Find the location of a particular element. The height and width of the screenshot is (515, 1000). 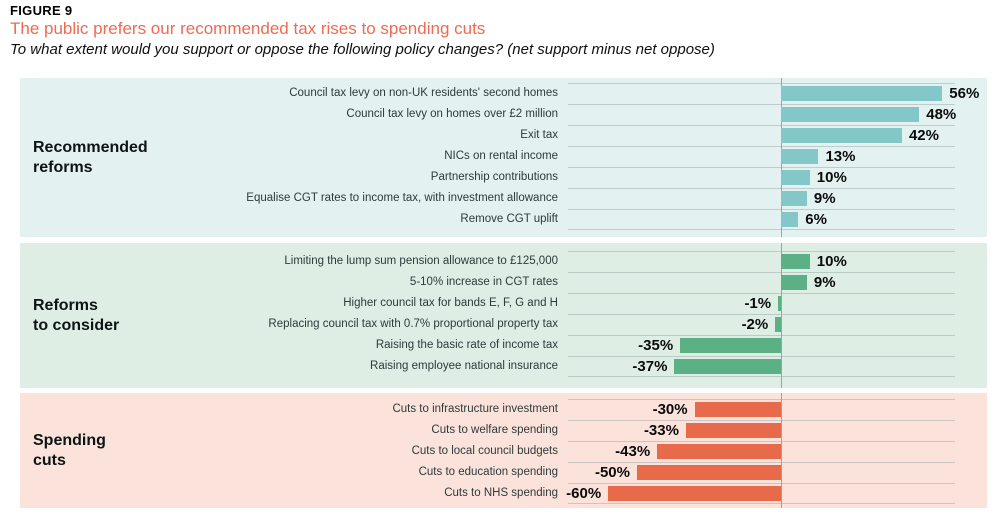

category-label: Exit tax is located at coordinates (539, 135).